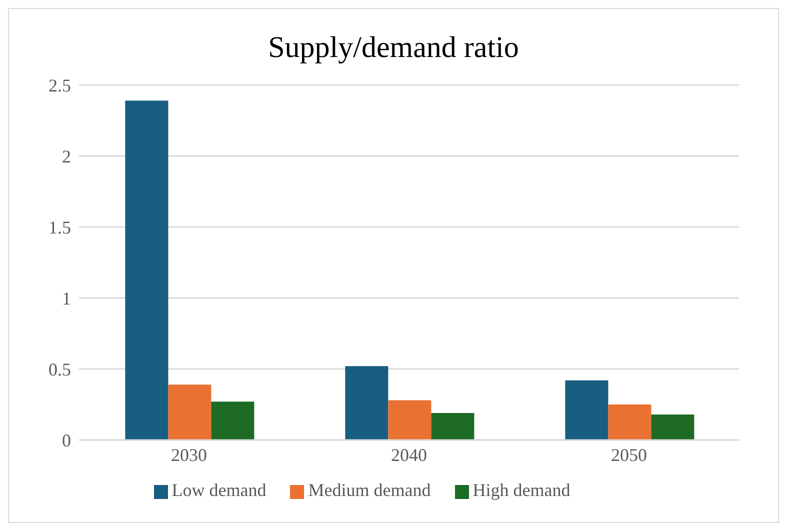 This screenshot has height=531, width=787. Describe the element at coordinates (629, 454) in the screenshot. I see `x-tick-label: 2050` at that location.